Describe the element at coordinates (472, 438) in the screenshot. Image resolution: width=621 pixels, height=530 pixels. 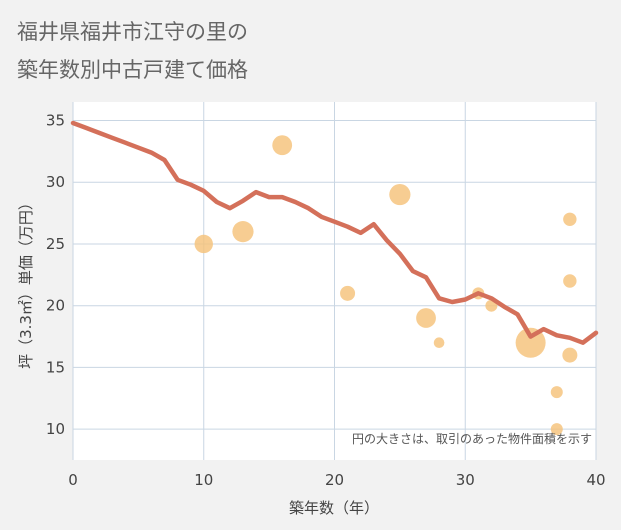
I see `chart-note: 円の大きさは、取引のあった物件面積を示す` at that location.